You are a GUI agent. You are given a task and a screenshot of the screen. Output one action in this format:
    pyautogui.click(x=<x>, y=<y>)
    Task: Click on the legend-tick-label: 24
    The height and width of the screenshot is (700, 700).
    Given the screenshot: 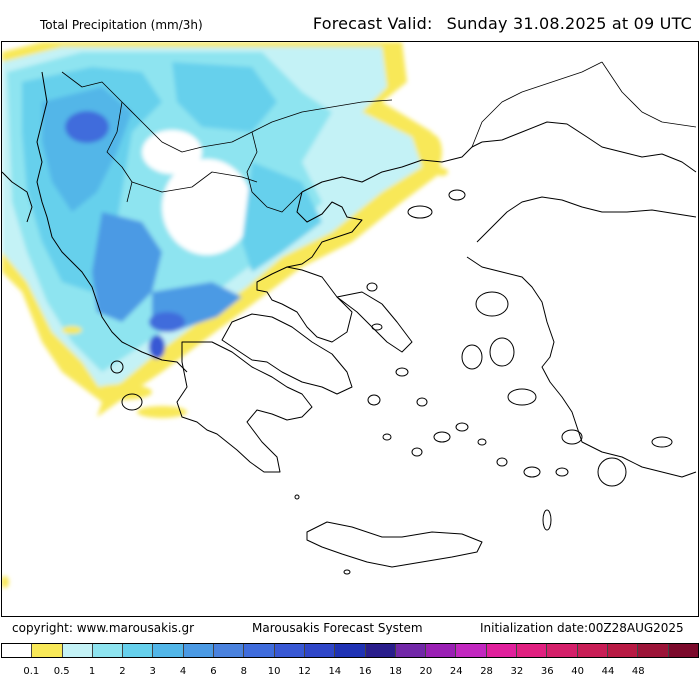 What is the action you would take?
    pyautogui.click(x=456, y=671)
    